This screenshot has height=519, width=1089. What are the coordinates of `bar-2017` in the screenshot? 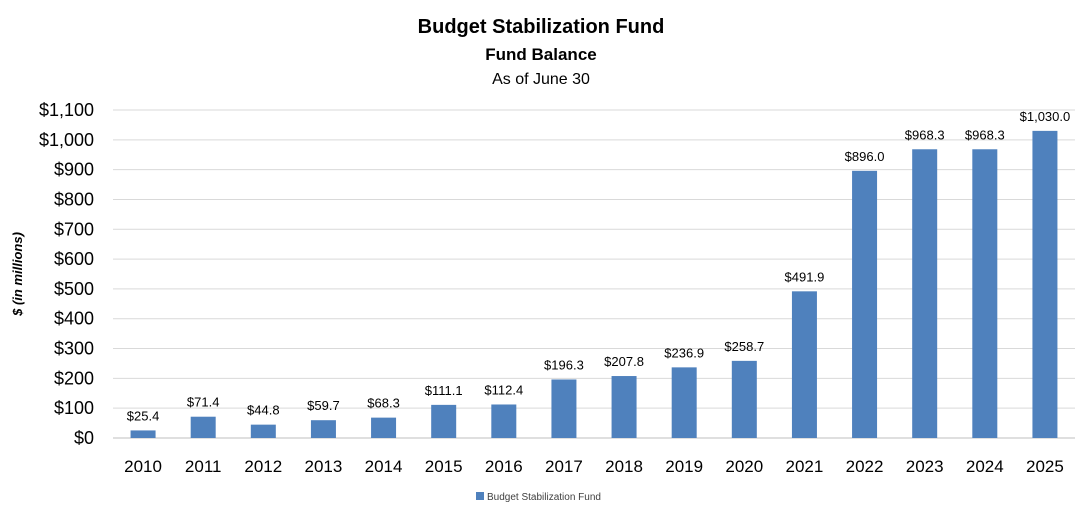 It's located at (564, 408).